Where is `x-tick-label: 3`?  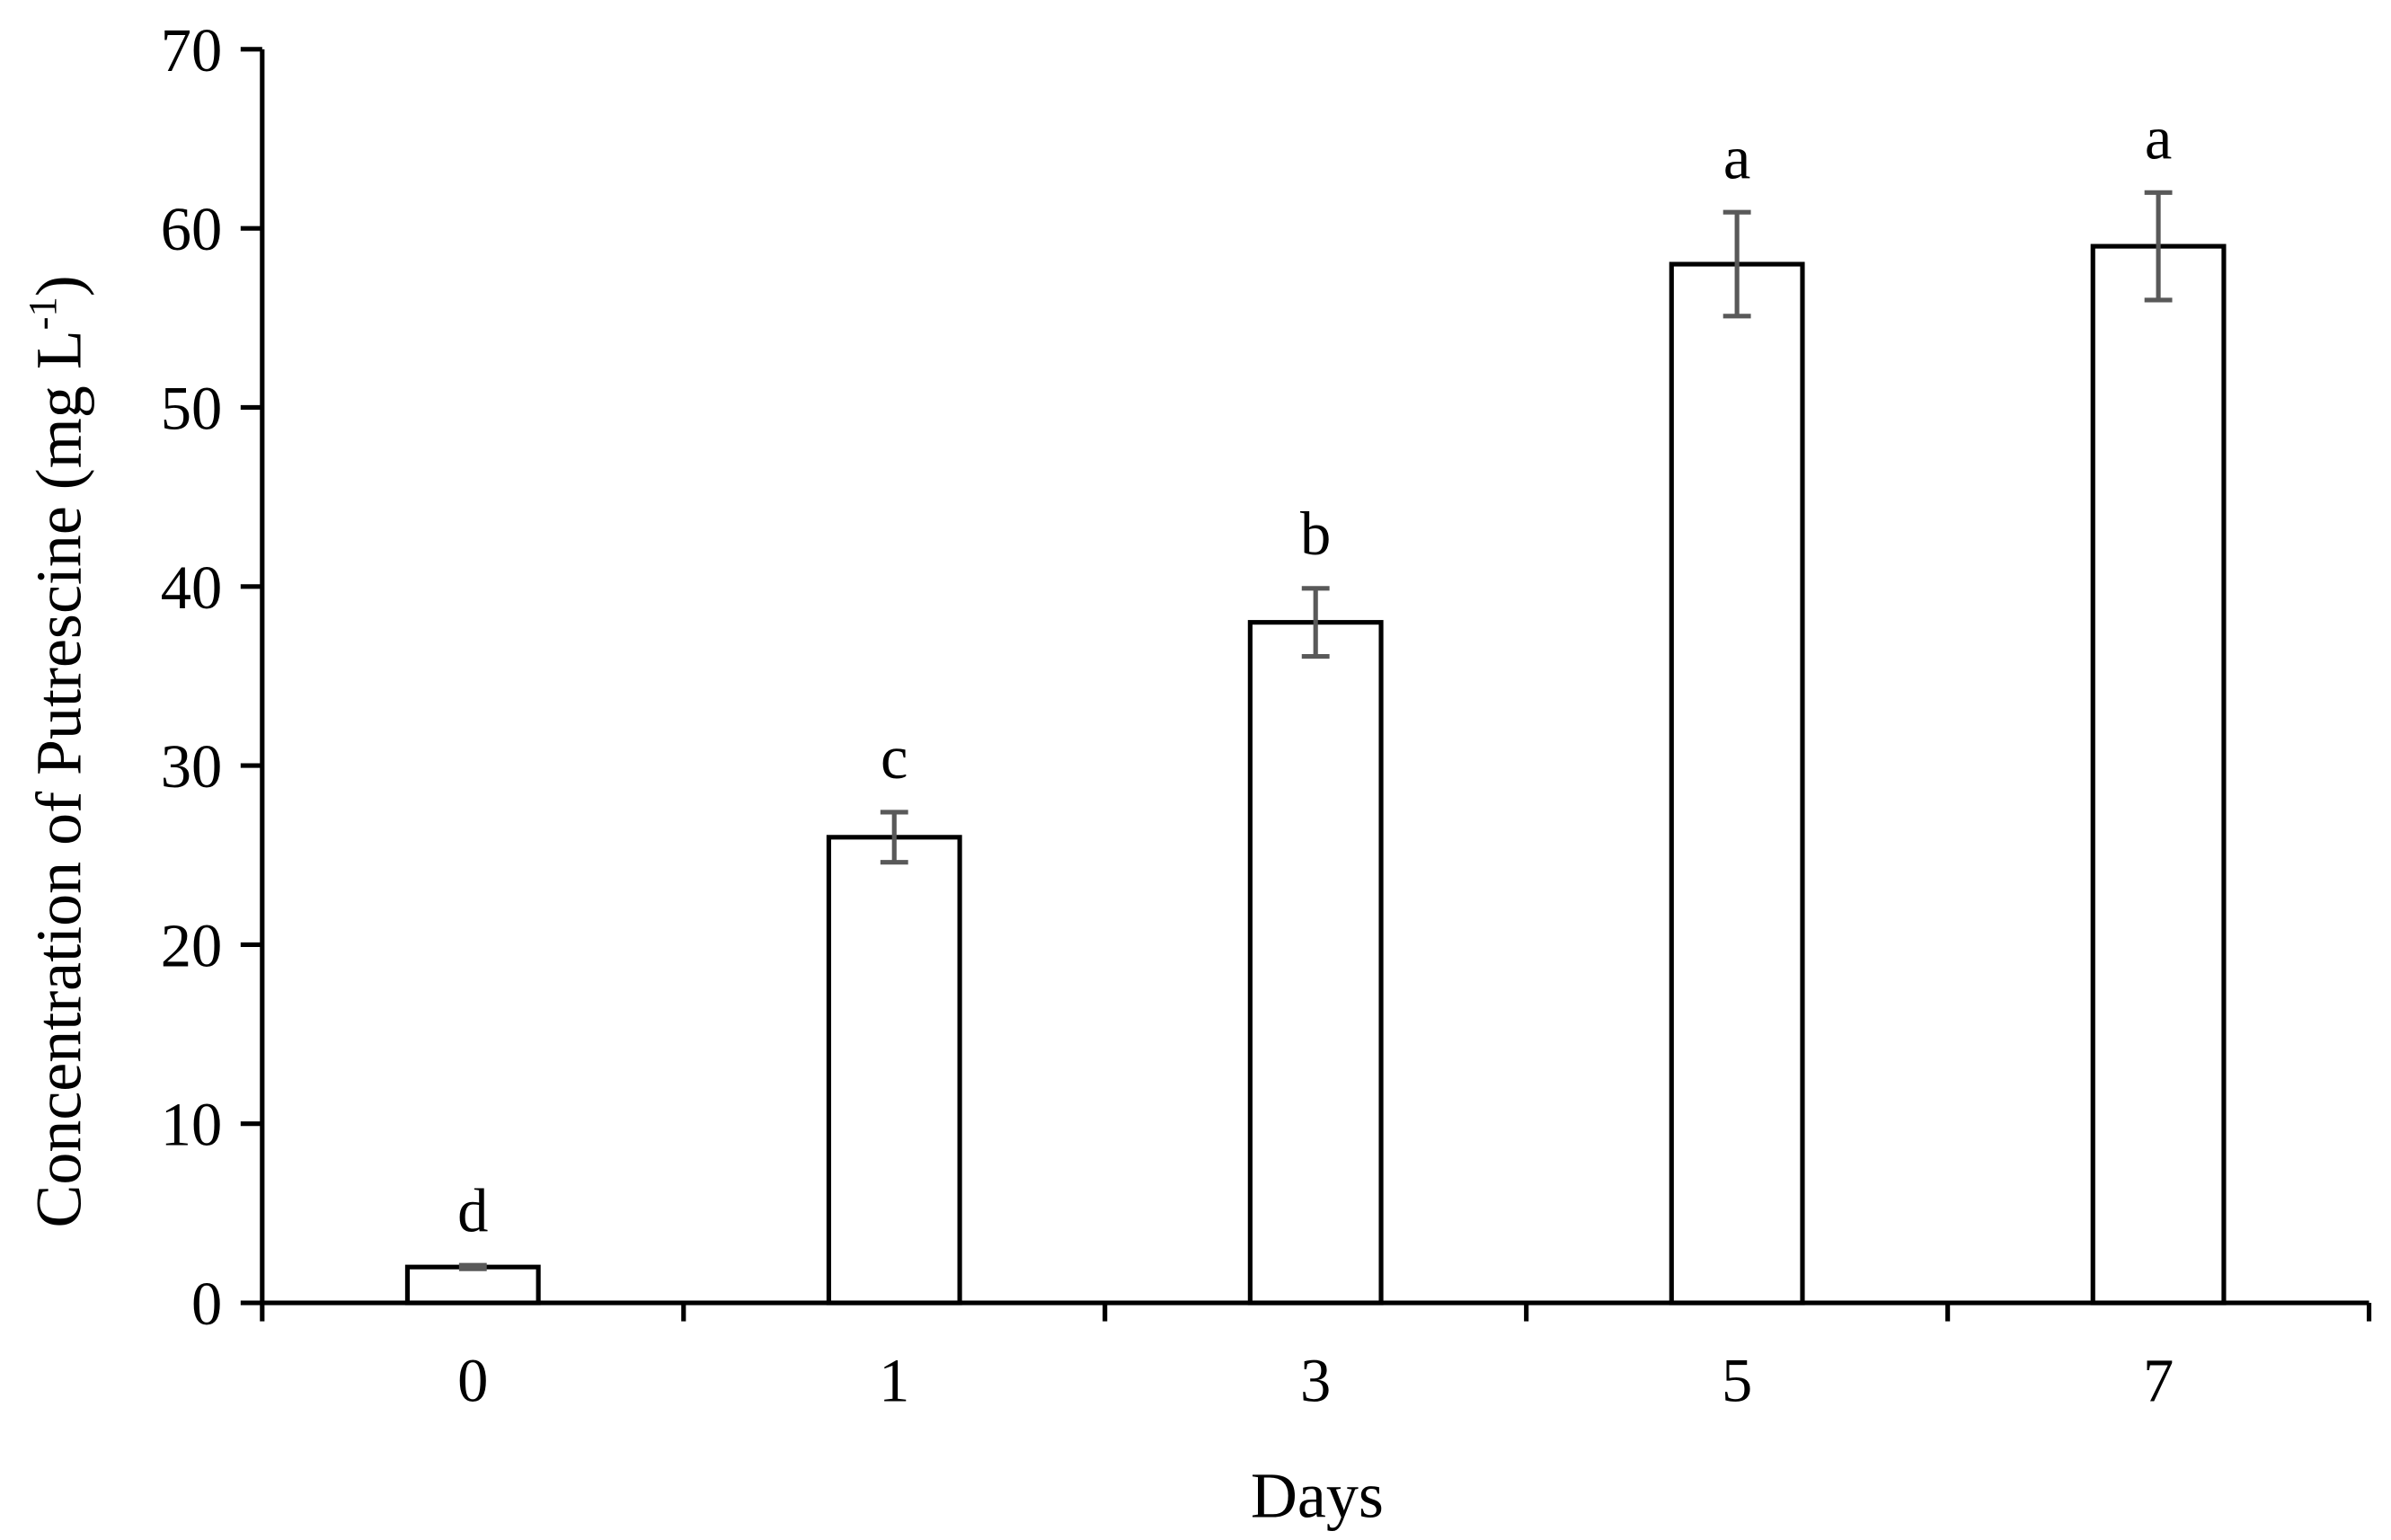 x-tick-label: 3 is located at coordinates (1315, 1381).